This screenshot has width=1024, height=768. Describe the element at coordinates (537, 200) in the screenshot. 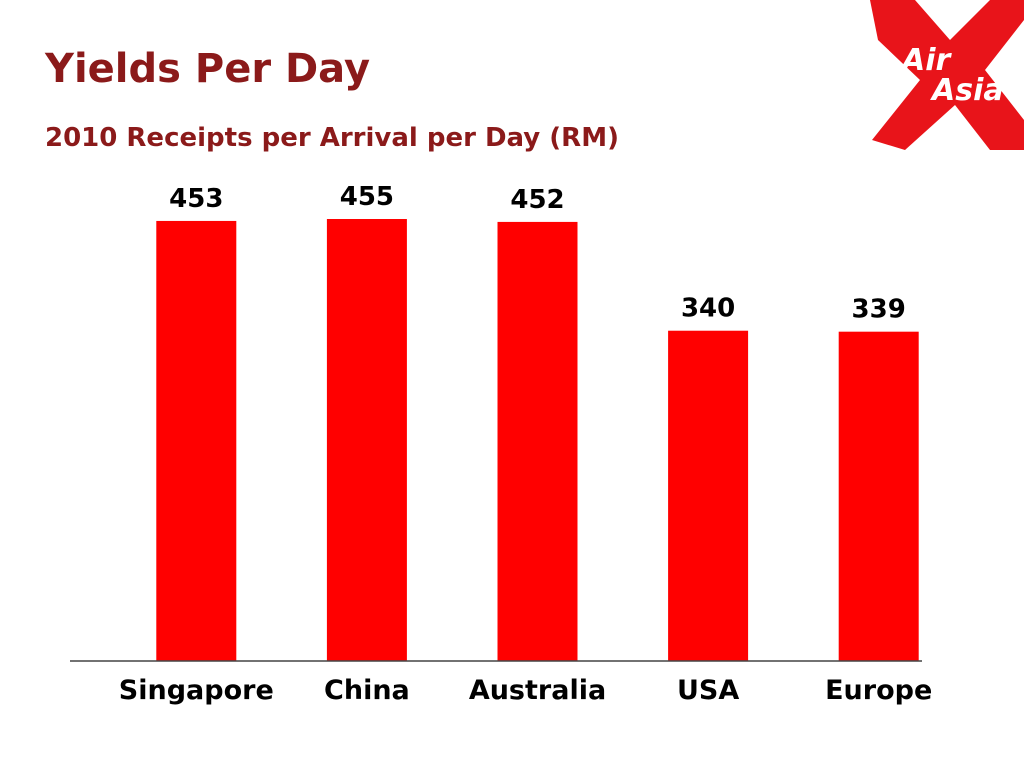

I see `value-label: 452` at that location.